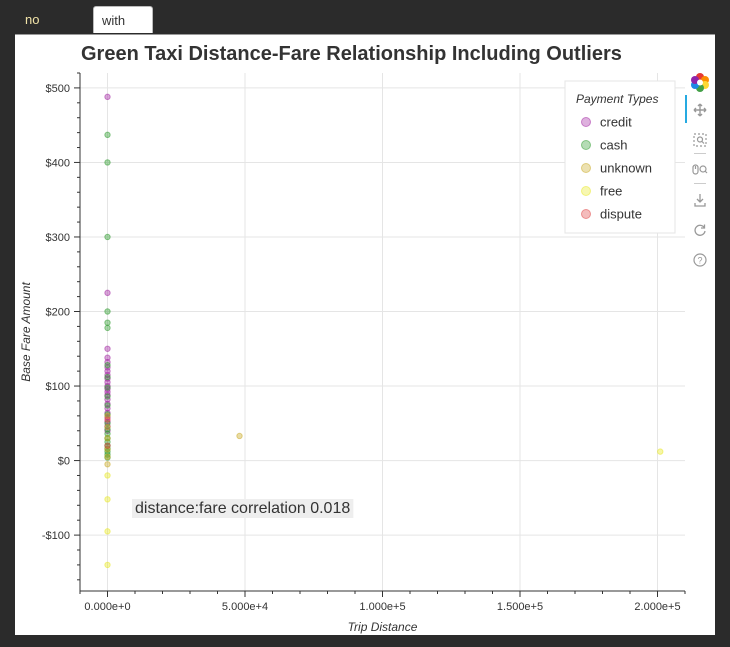 The image size is (730, 647). What do you see at coordinates (621, 214) in the screenshot?
I see `legend-label-dispute: dispute` at bounding box center [621, 214].